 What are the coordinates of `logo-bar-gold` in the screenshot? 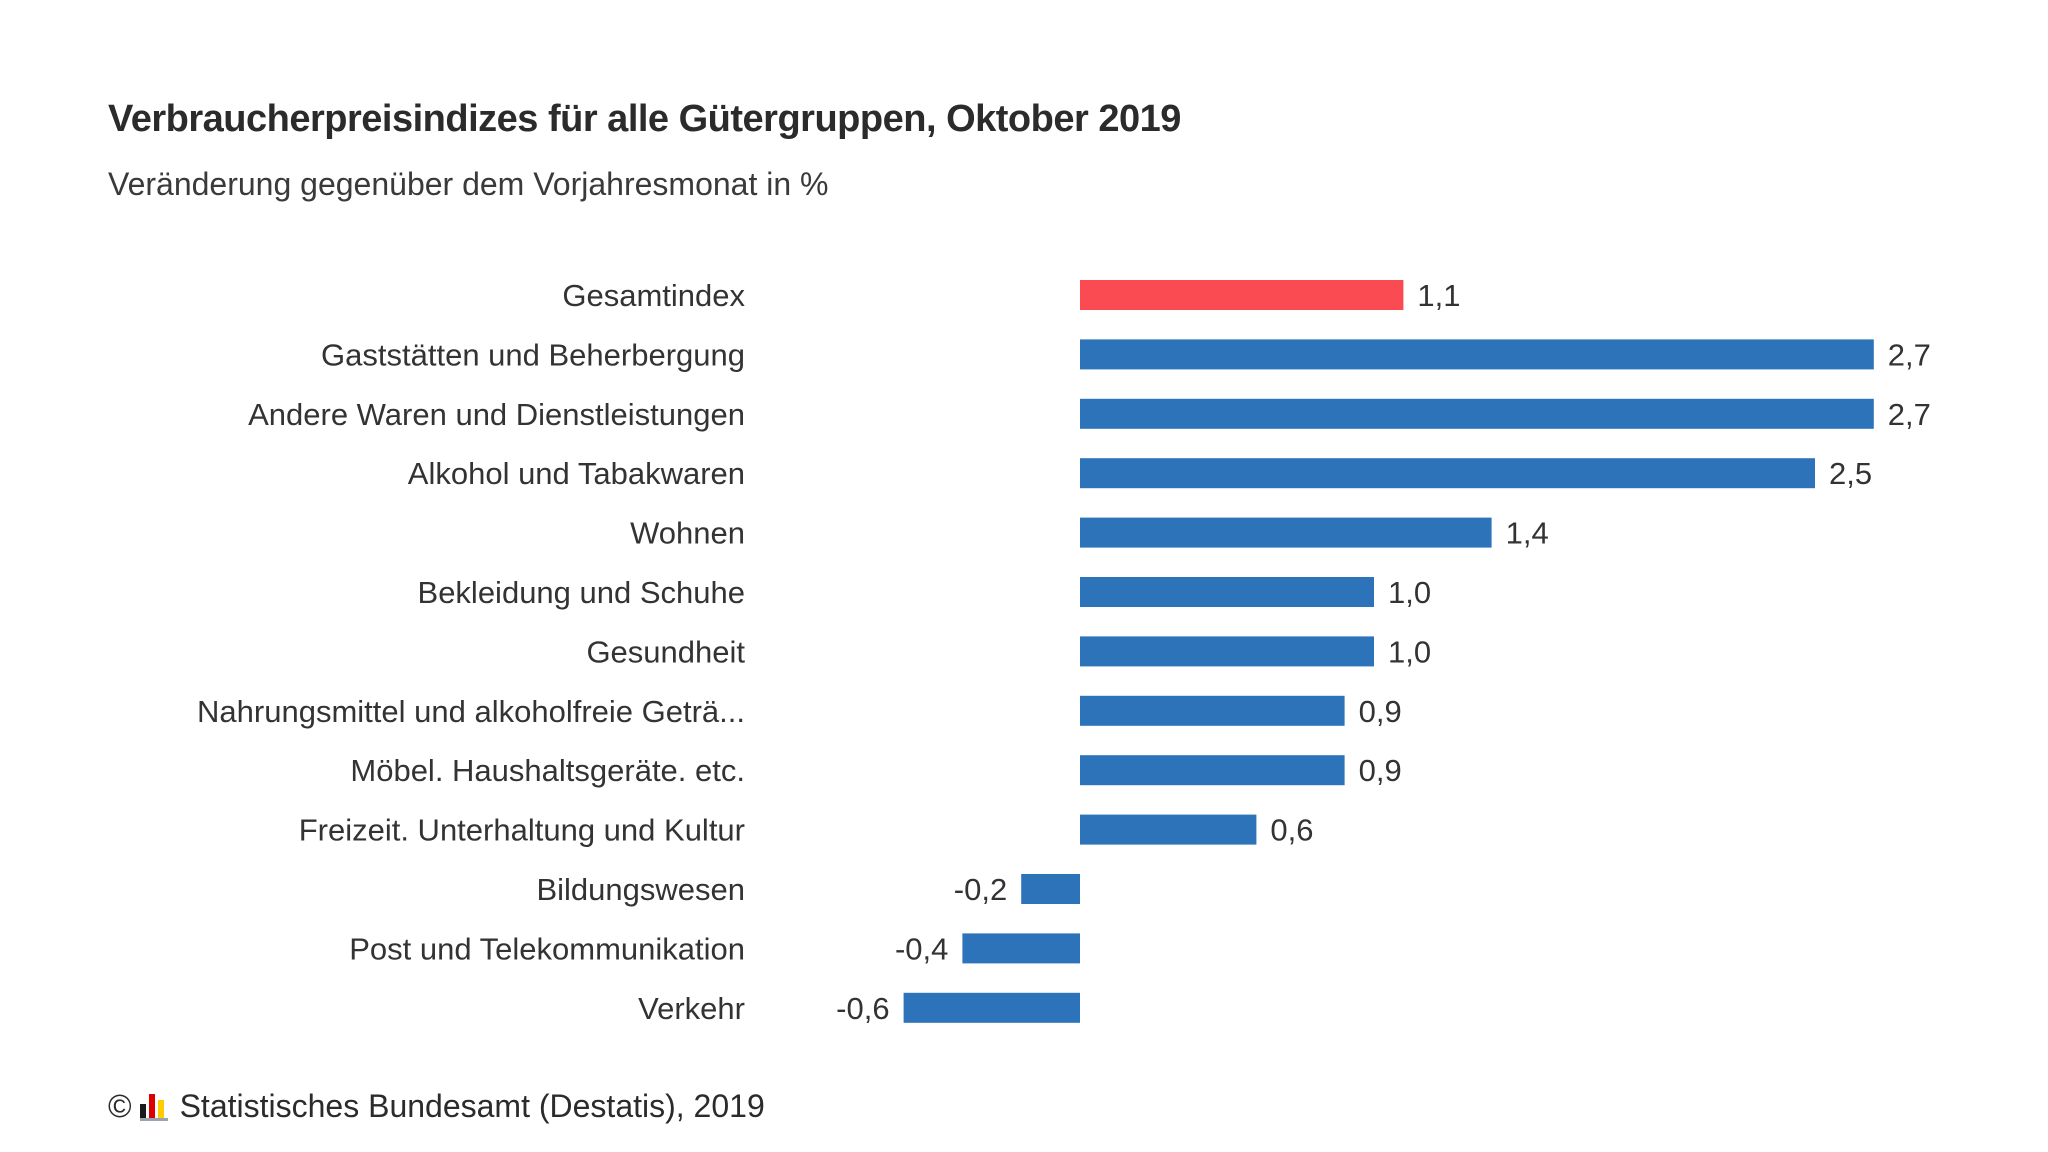 It's located at (160, 1109).